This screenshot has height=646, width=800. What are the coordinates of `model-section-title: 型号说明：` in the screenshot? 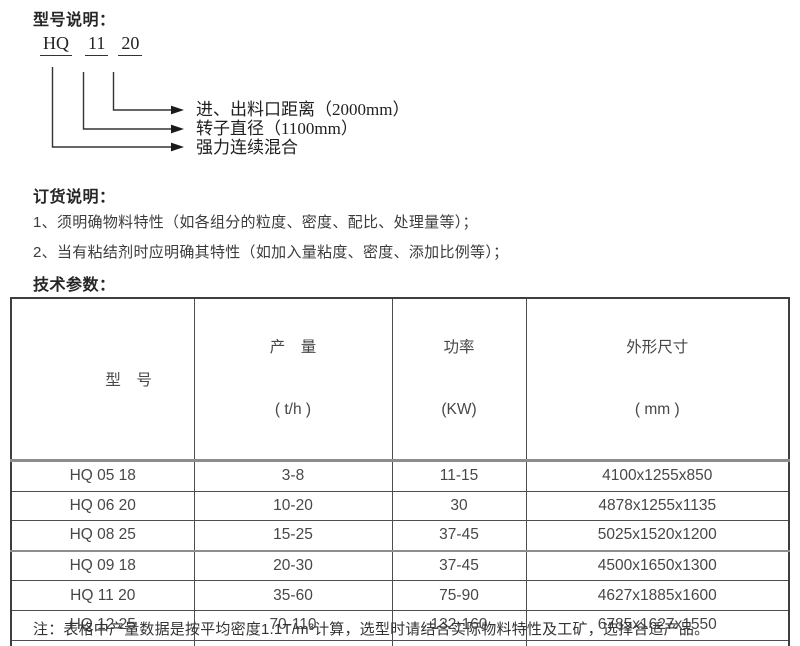 It's located at (74, 20).